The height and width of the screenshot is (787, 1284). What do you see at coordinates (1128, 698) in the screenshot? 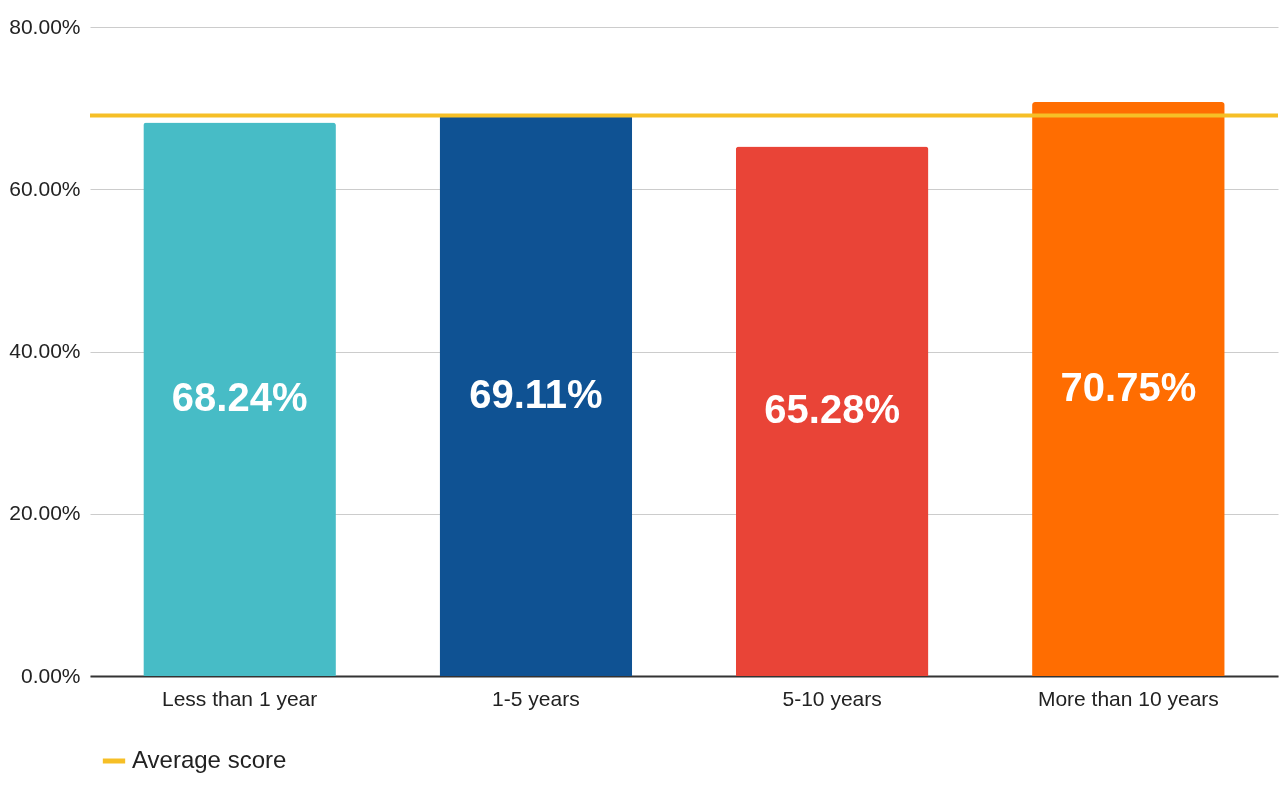
I see `x-tick-label: More than 10 years` at bounding box center [1128, 698].